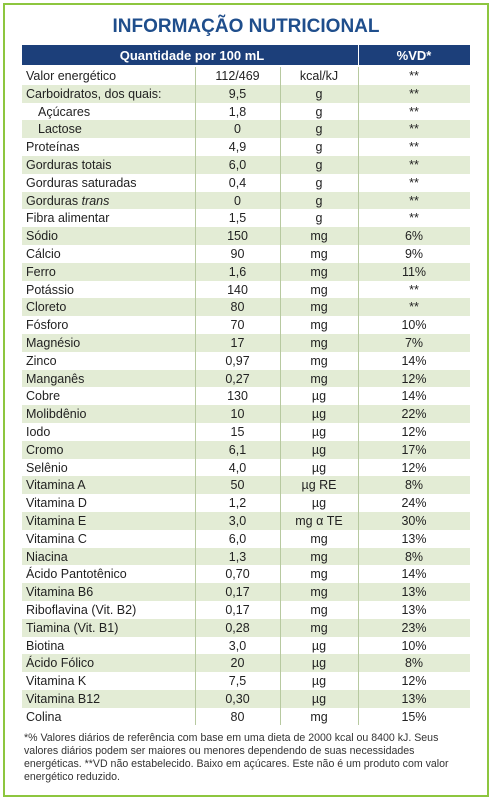  Describe the element at coordinates (237, 307) in the screenshot. I see `amount: 80` at that location.